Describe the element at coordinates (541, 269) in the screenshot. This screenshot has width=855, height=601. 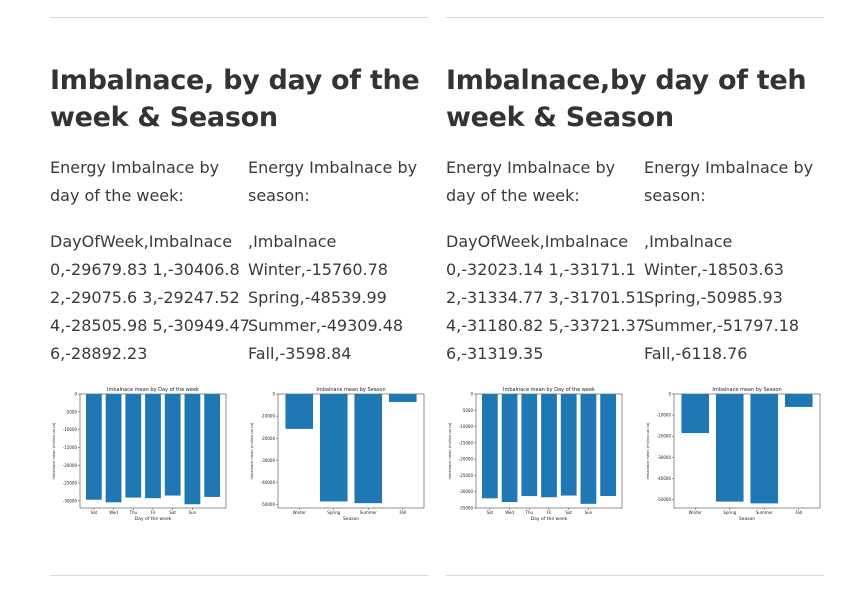
I see `dow-line: 0,-32023.14 1,-33171.1` at that location.